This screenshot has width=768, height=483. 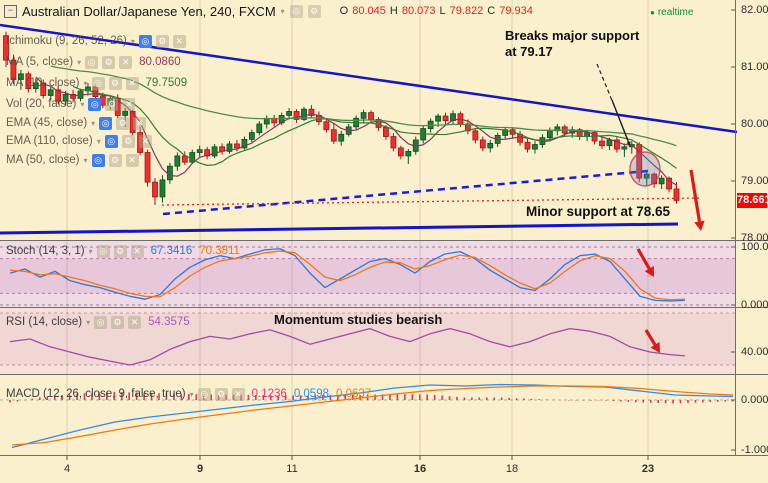 What do you see at coordinates (675, 12) in the screenshot?
I see `realtime-label: realtime` at bounding box center [675, 12].